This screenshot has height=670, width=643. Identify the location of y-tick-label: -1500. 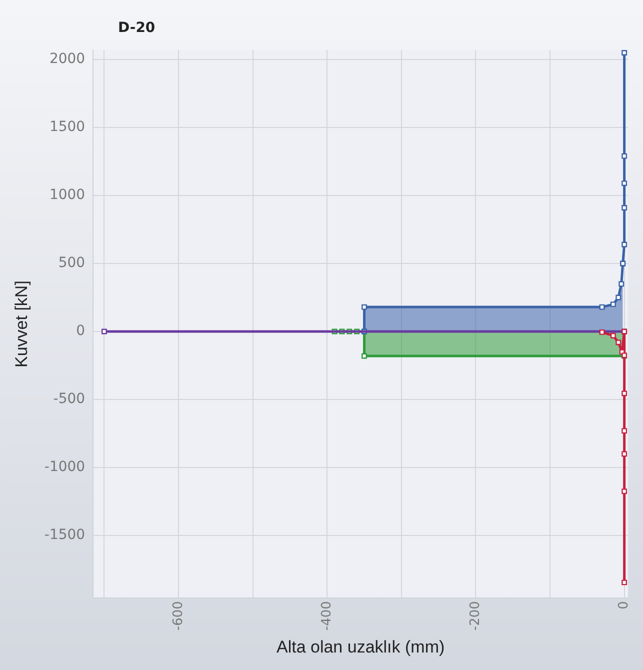
(65, 535).